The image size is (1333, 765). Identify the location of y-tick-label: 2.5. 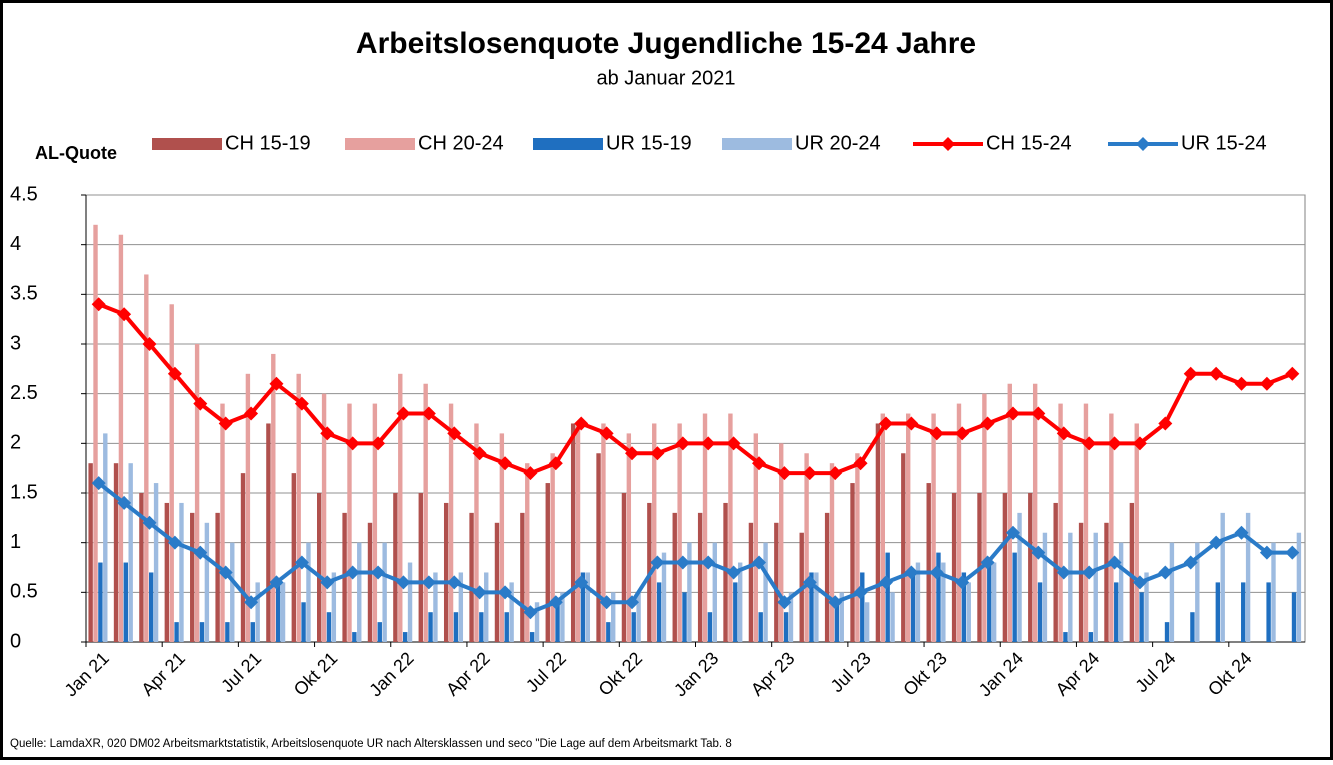
(24, 393).